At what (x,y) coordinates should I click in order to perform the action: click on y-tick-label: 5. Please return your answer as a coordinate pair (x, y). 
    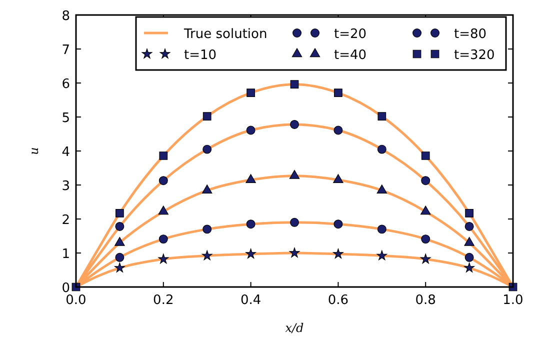
    Looking at the image, I should click on (66, 118).